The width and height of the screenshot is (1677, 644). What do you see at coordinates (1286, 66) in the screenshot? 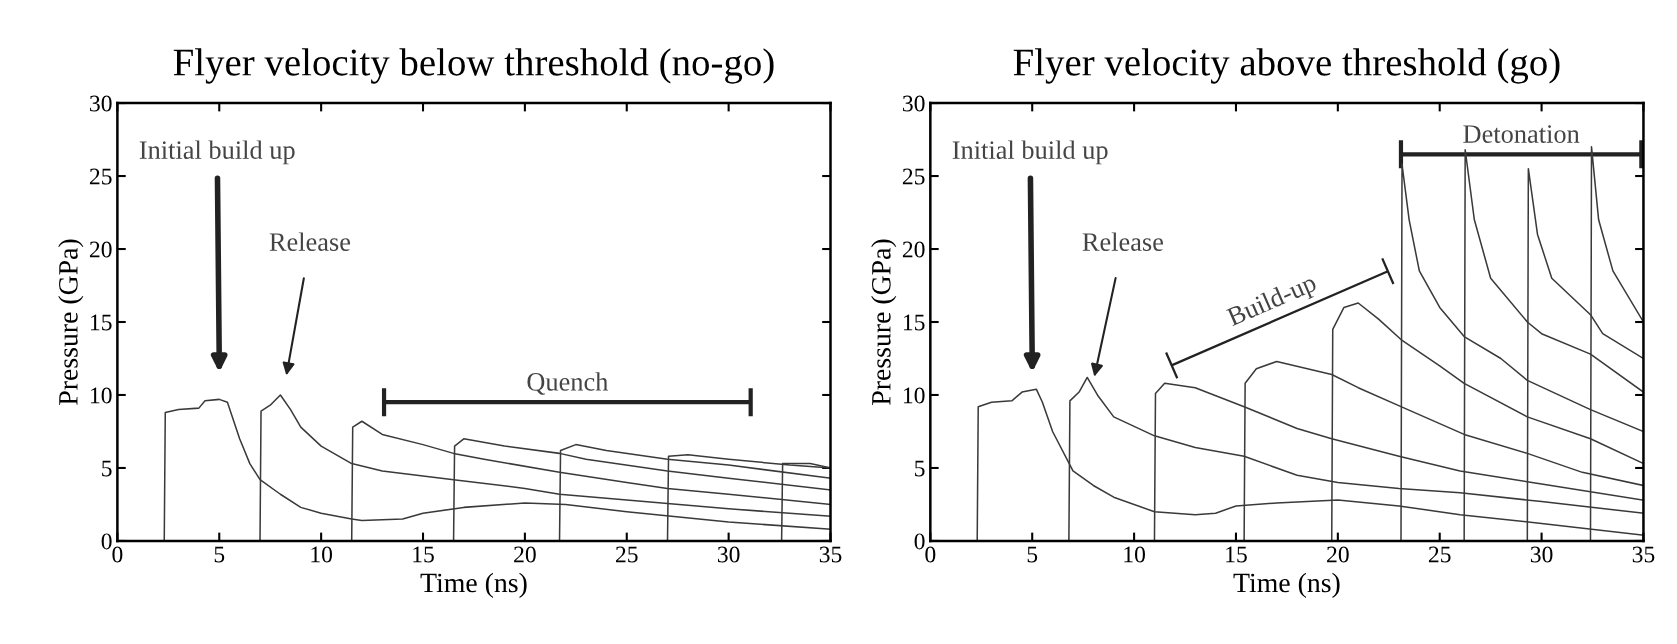
I see `chart-title: Flyer velocity above threshold (go)` at bounding box center [1286, 66].